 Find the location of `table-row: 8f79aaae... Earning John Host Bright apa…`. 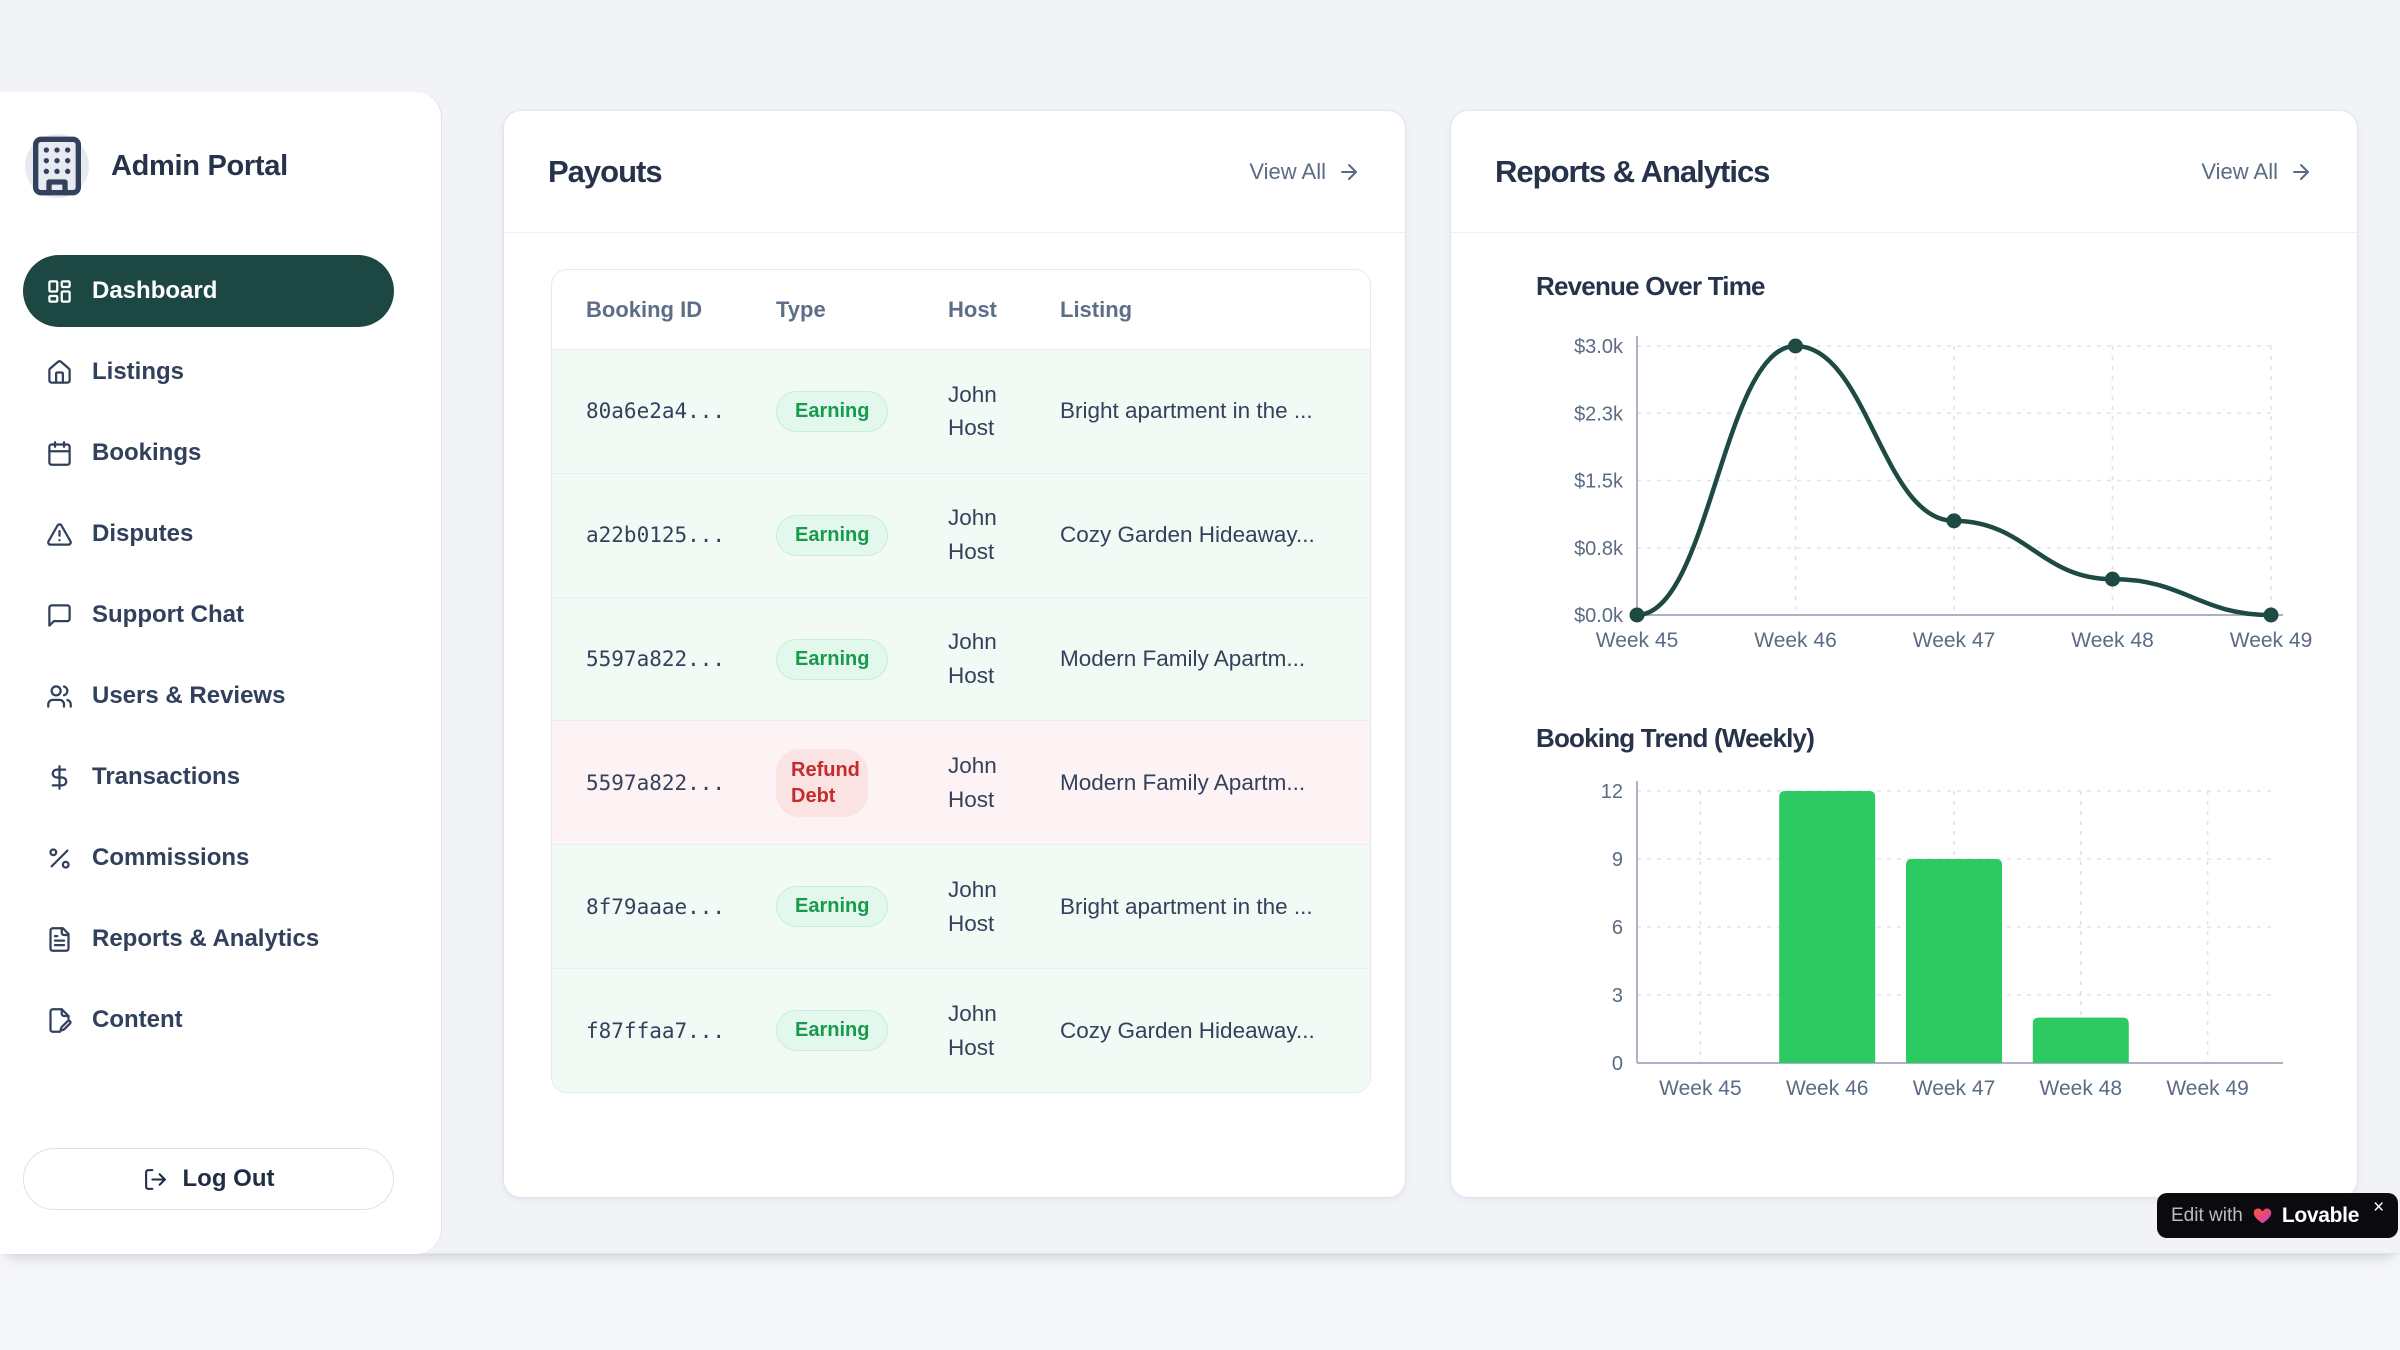

table-row: 8f79aaae... Earning John Host Bright apa… is located at coordinates (961, 907).